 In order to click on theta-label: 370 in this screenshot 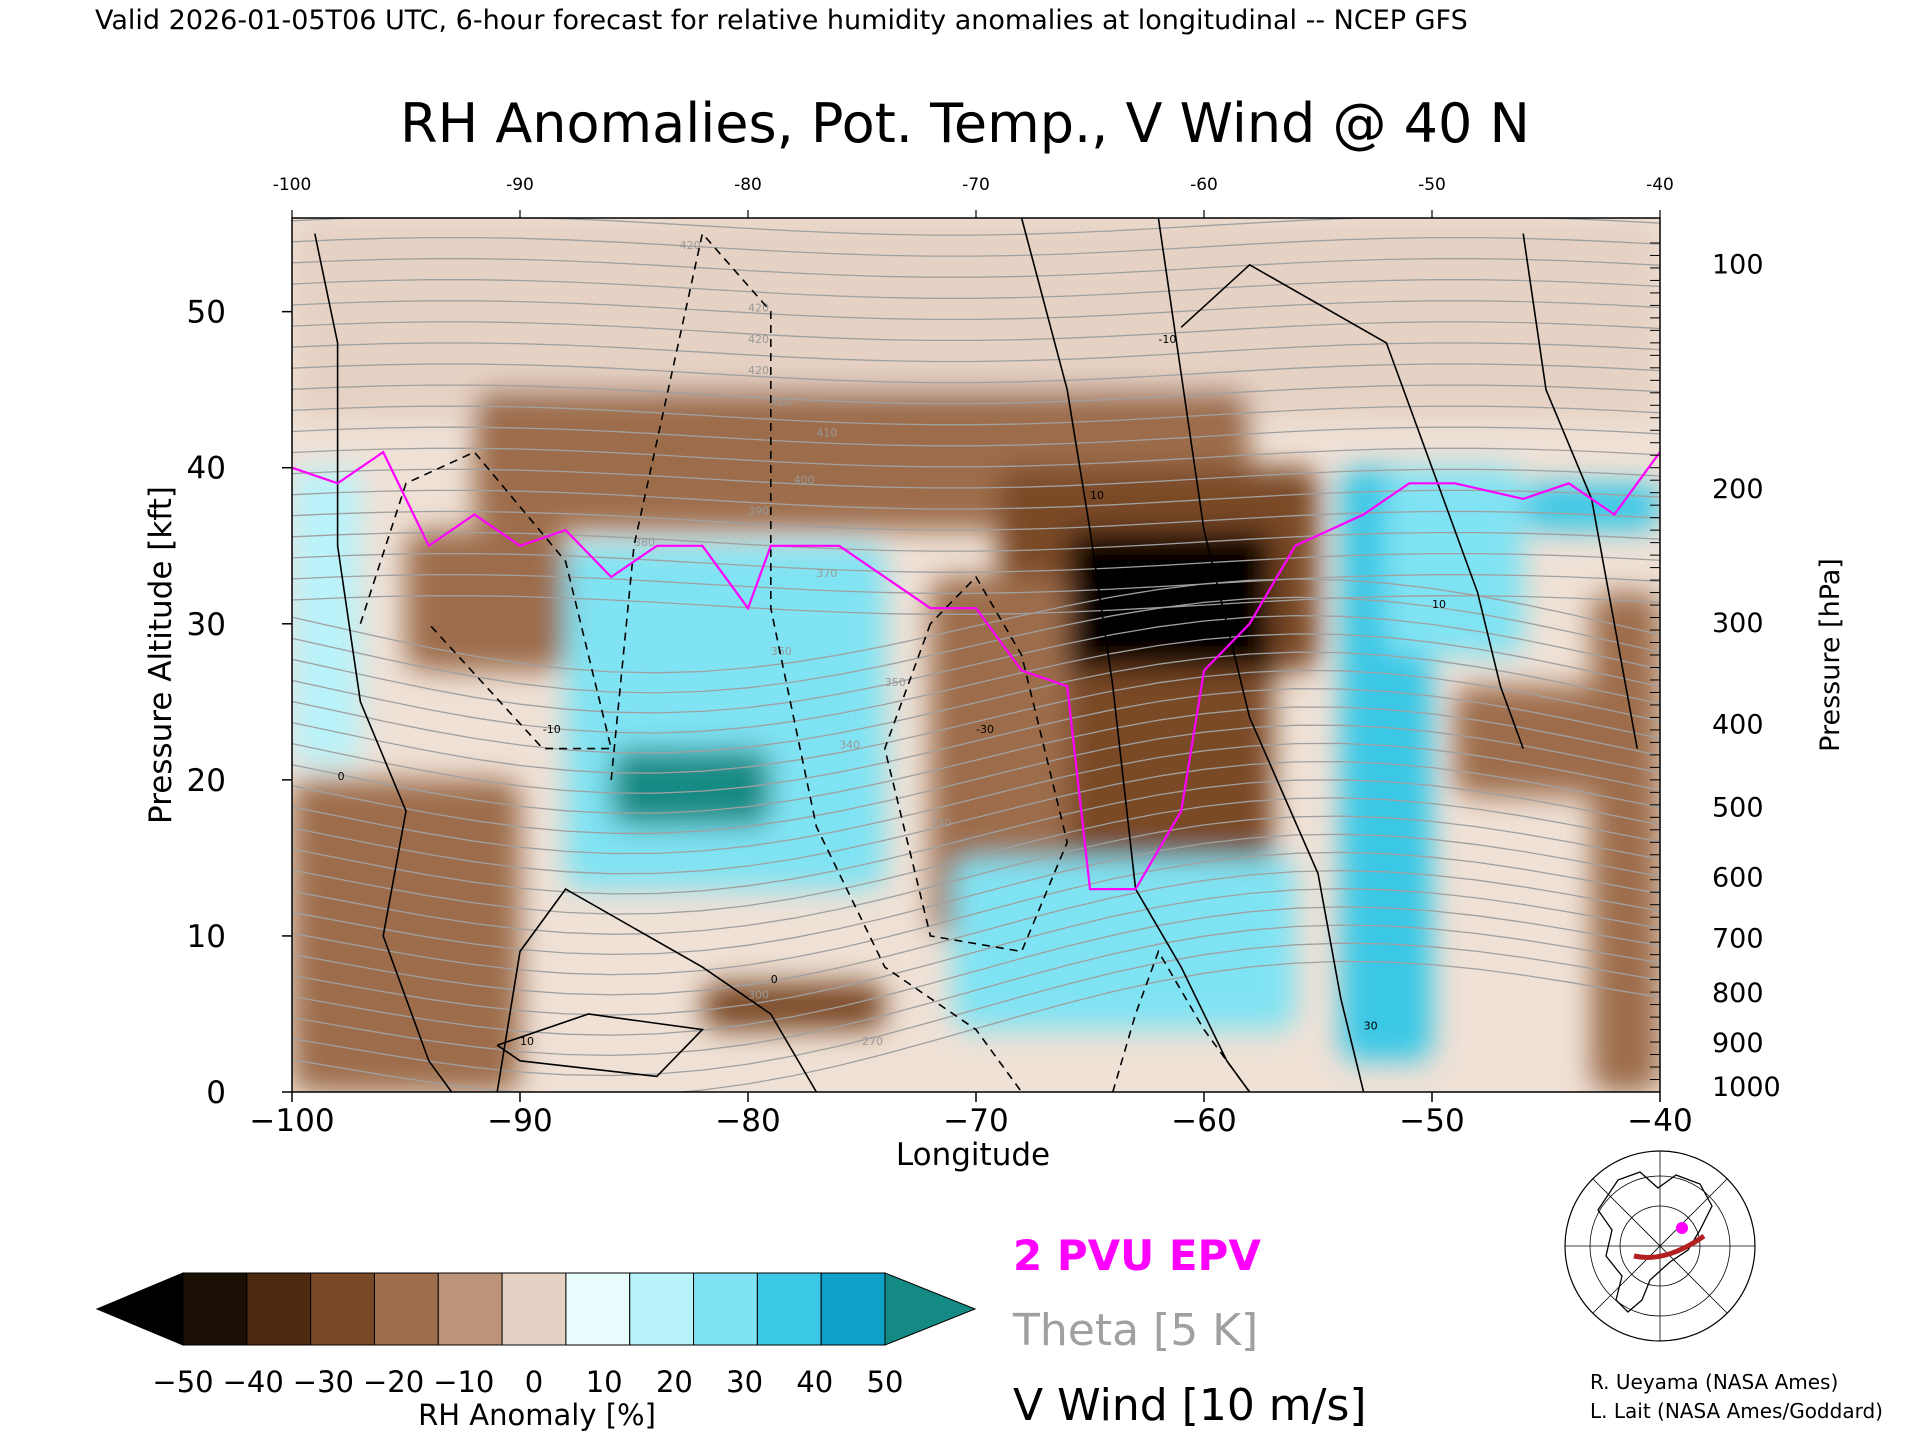, I will do `click(826, 573)`.